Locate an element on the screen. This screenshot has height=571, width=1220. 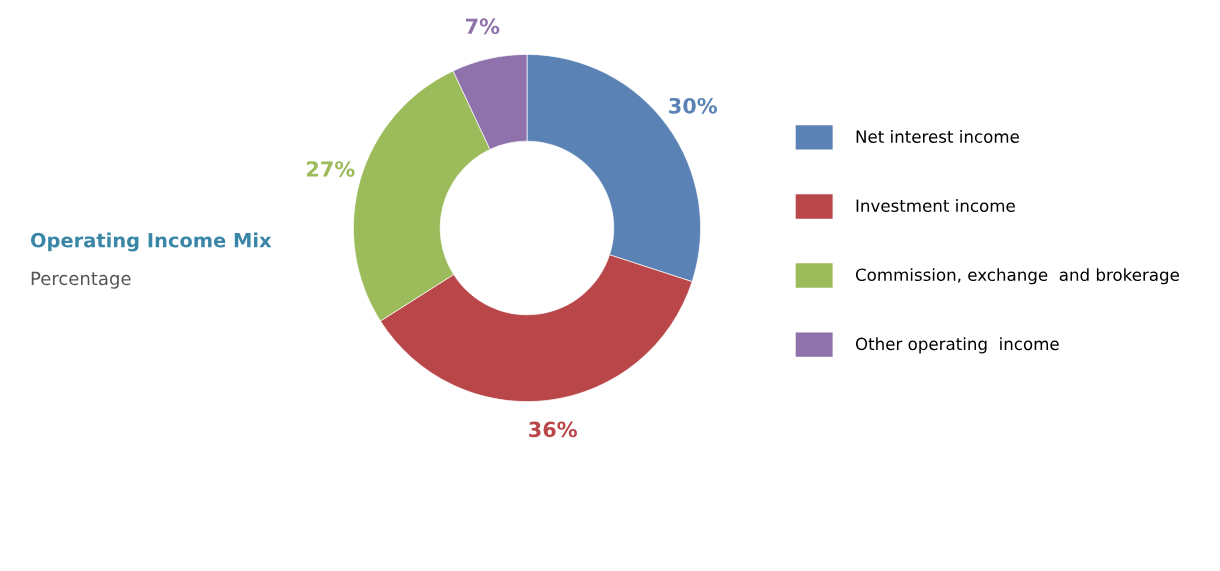
data-label: 27% is located at coordinates (331, 169).